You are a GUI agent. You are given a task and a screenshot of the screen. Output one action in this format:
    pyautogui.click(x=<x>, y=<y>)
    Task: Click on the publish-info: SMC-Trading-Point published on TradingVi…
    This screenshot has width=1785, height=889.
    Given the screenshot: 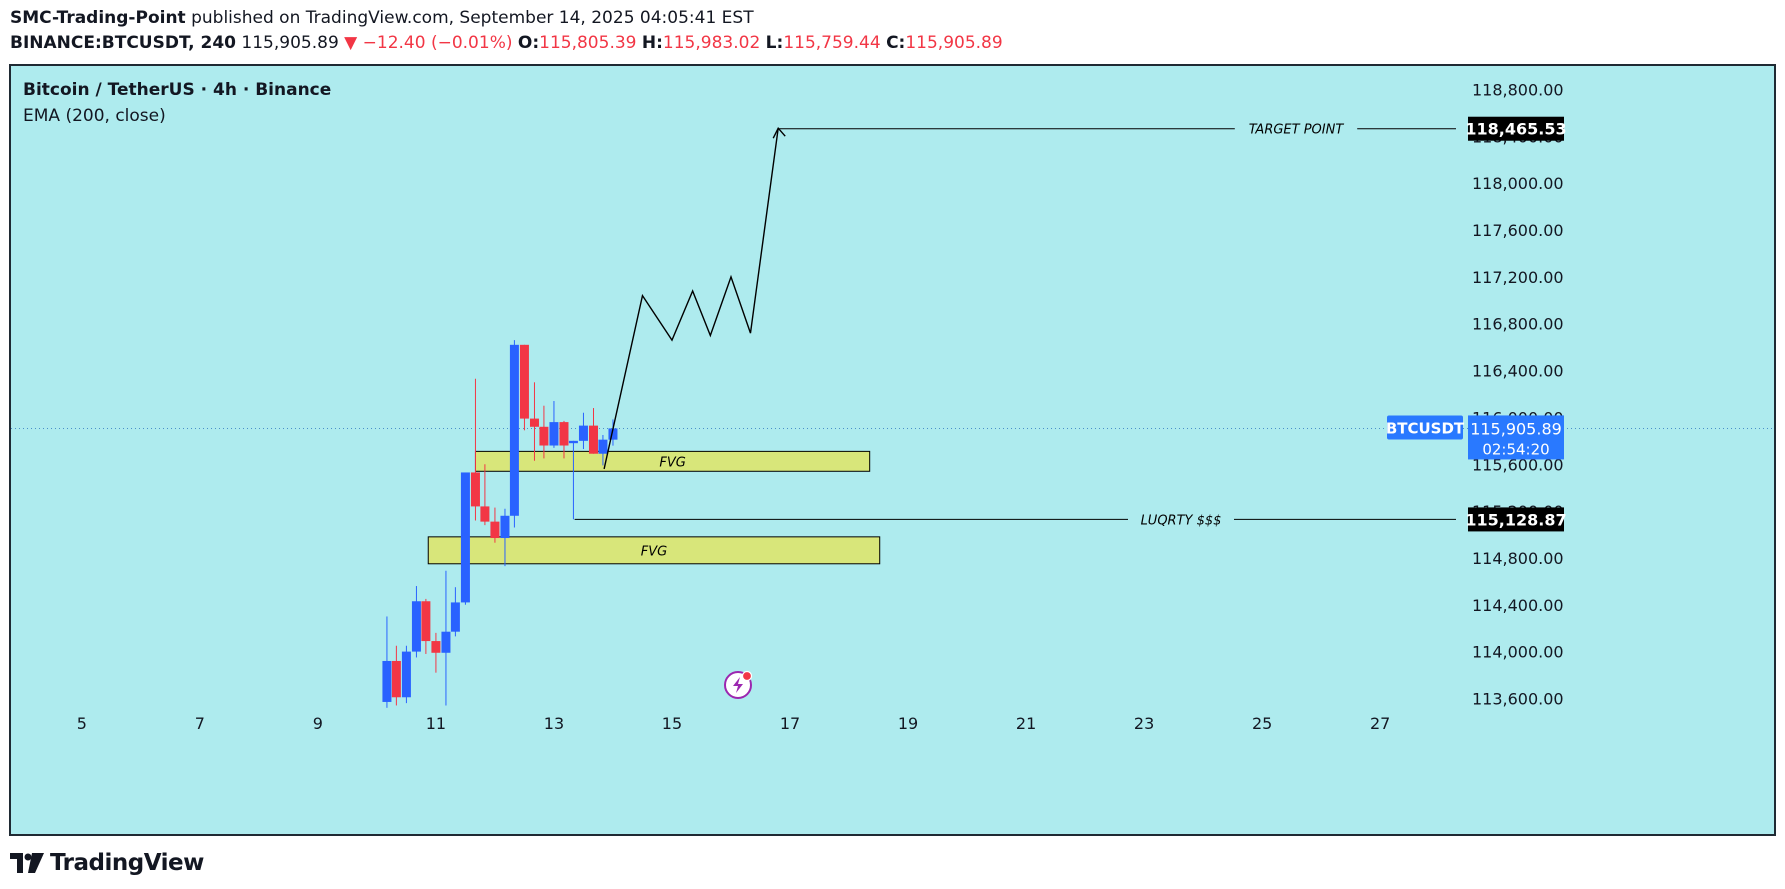 What is the action you would take?
    pyautogui.click(x=382, y=18)
    